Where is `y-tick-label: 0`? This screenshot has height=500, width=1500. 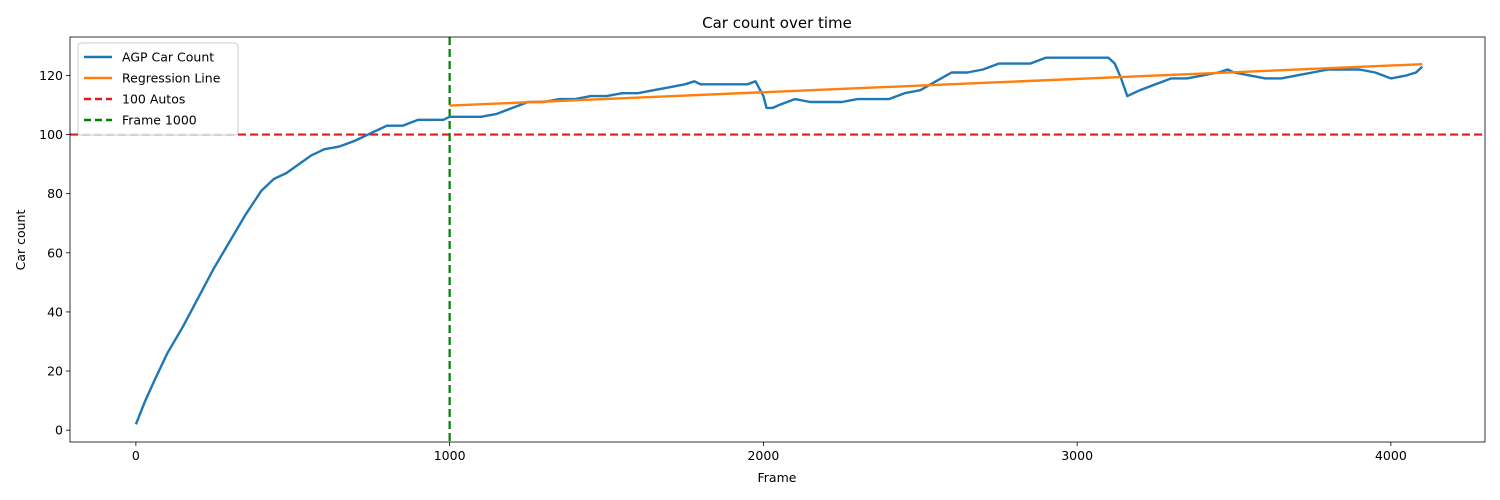 y-tick-label: 0 is located at coordinates (59, 430).